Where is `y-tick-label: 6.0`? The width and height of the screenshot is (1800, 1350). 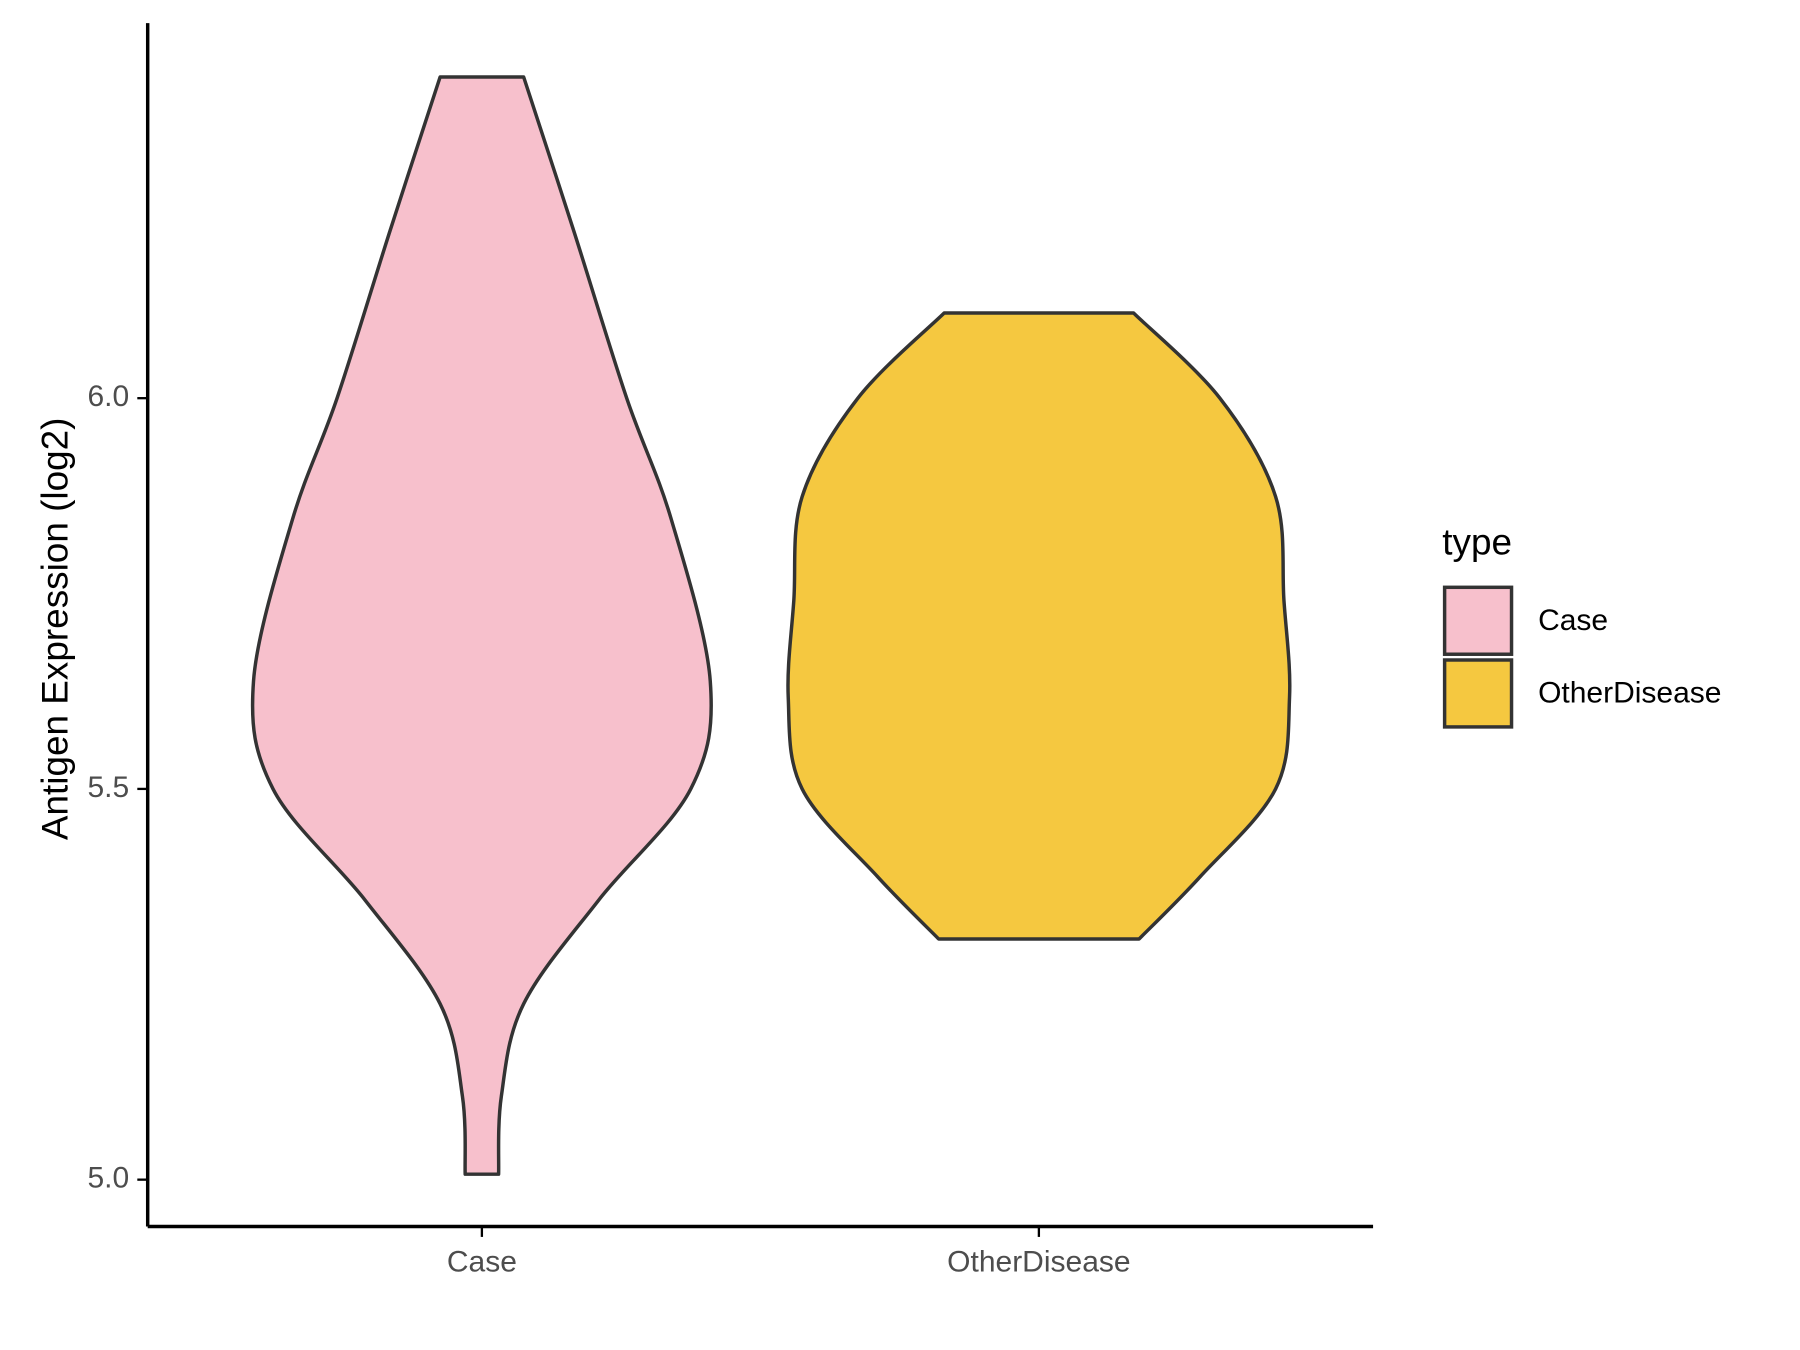
y-tick-label: 6.0 is located at coordinates (109, 396).